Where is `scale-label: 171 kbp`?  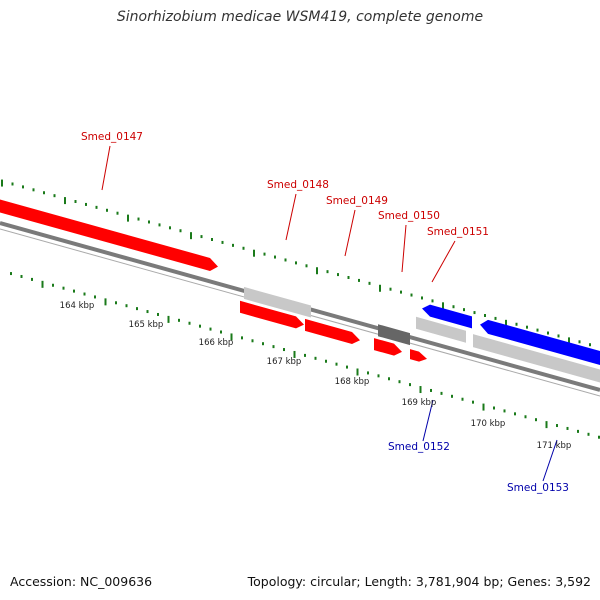
scale-label: 171 kbp is located at coordinates (554, 446).